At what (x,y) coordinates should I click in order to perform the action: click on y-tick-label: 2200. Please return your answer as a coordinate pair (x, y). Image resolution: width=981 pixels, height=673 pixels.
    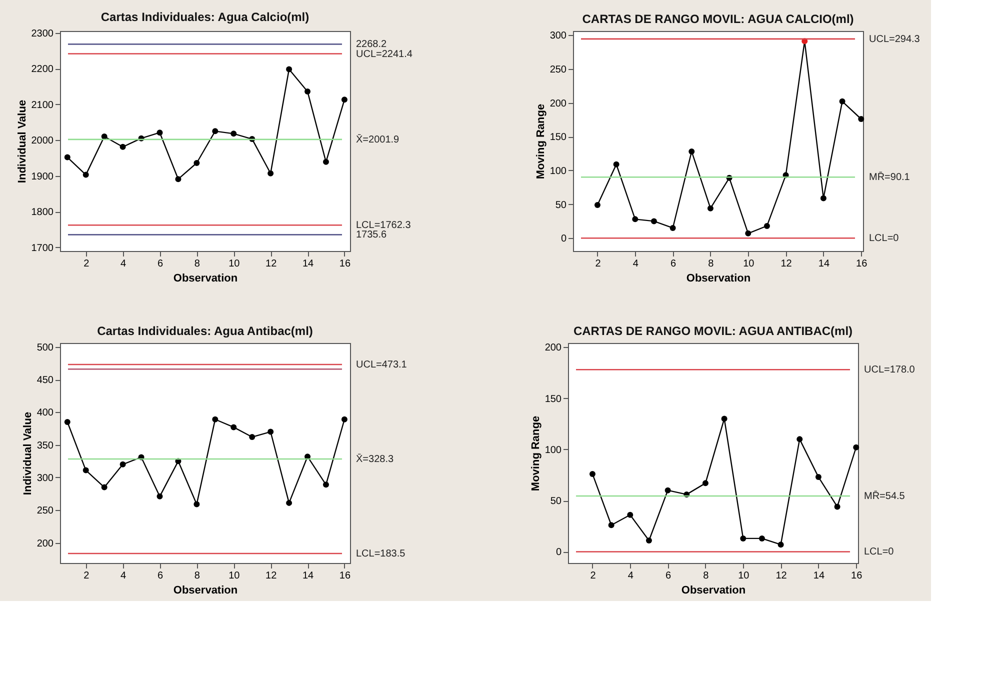
    Looking at the image, I should click on (42, 70).